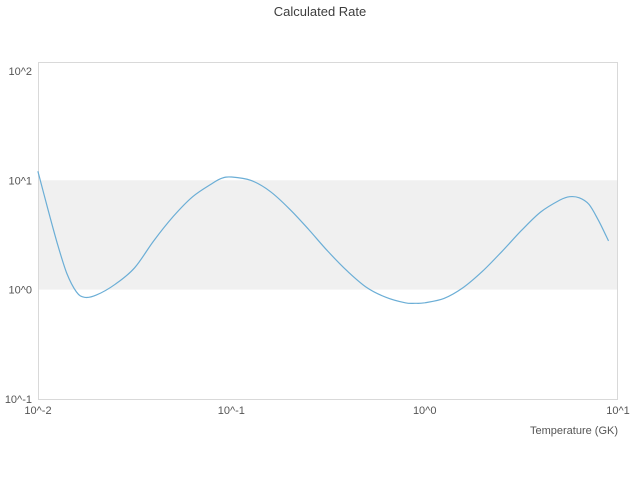 The image size is (640, 480). I want to click on y-tick-label: 10^1, so click(20, 181).